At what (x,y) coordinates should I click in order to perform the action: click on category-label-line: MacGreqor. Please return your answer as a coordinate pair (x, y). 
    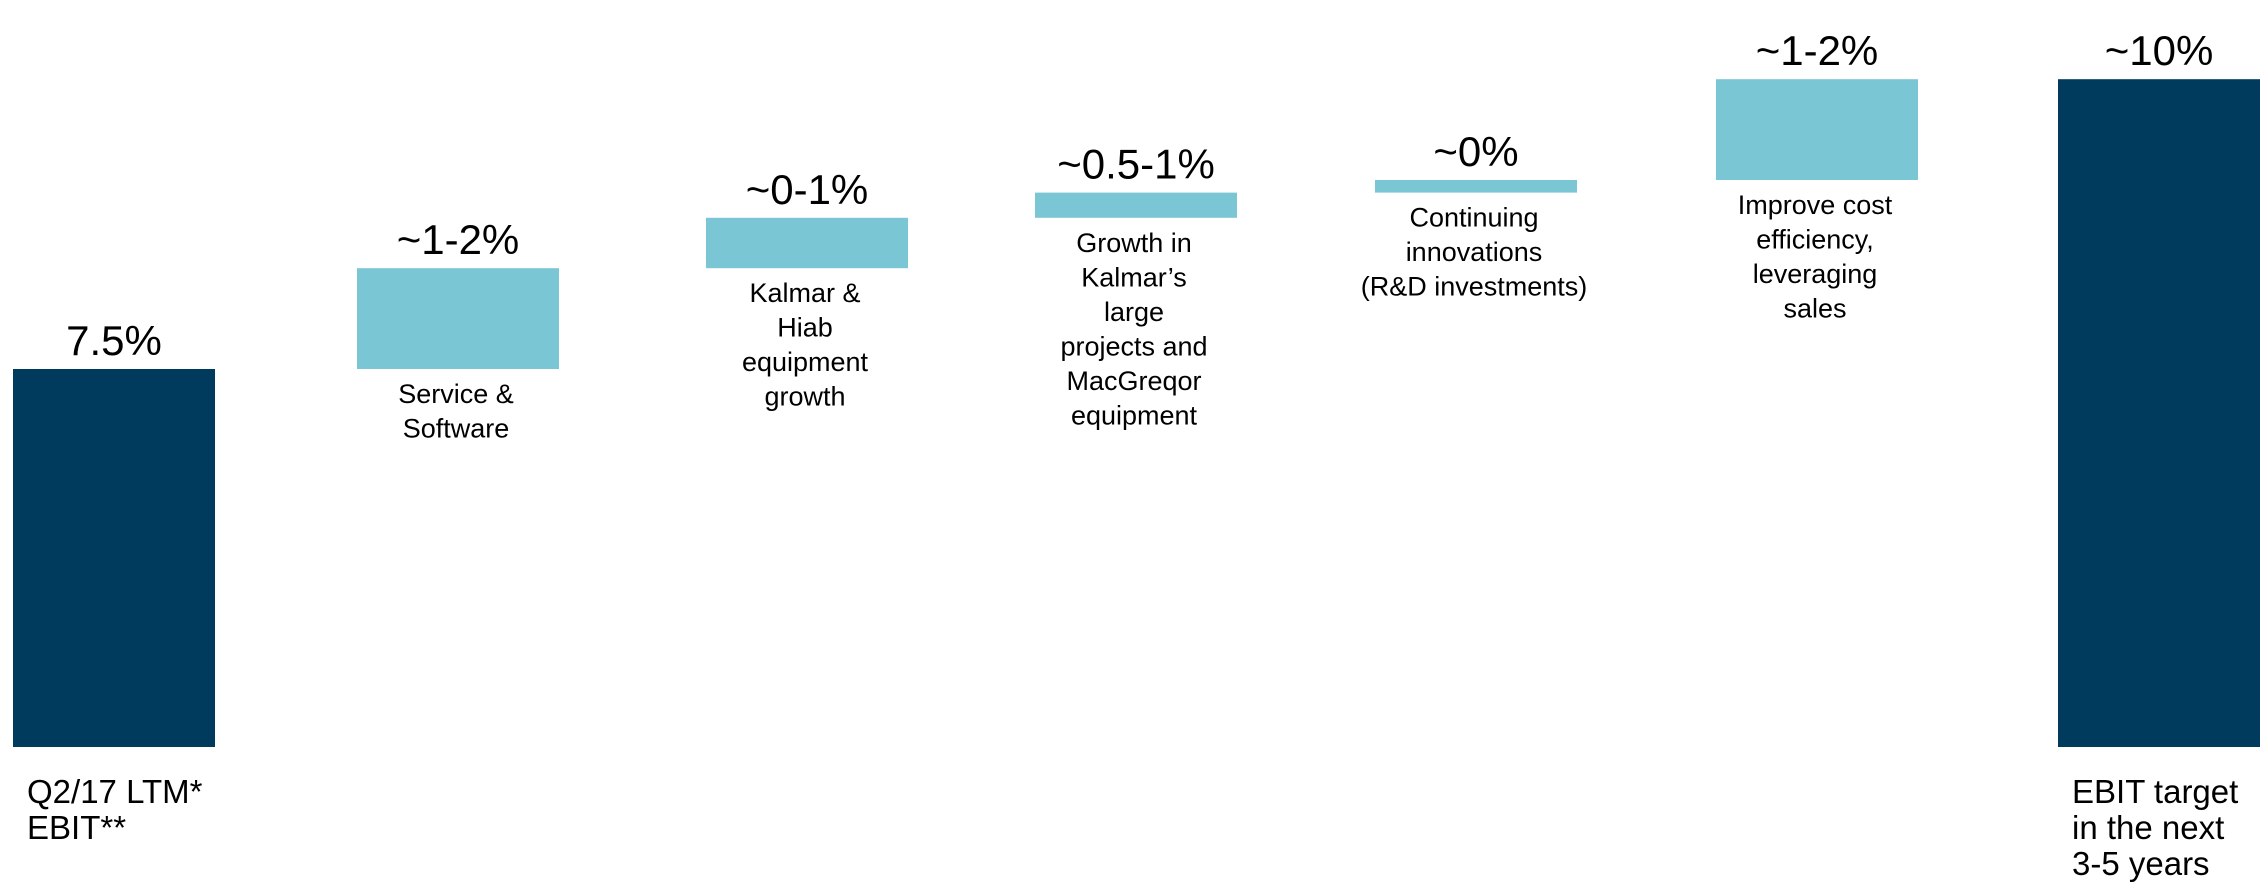
    Looking at the image, I should click on (1133, 381).